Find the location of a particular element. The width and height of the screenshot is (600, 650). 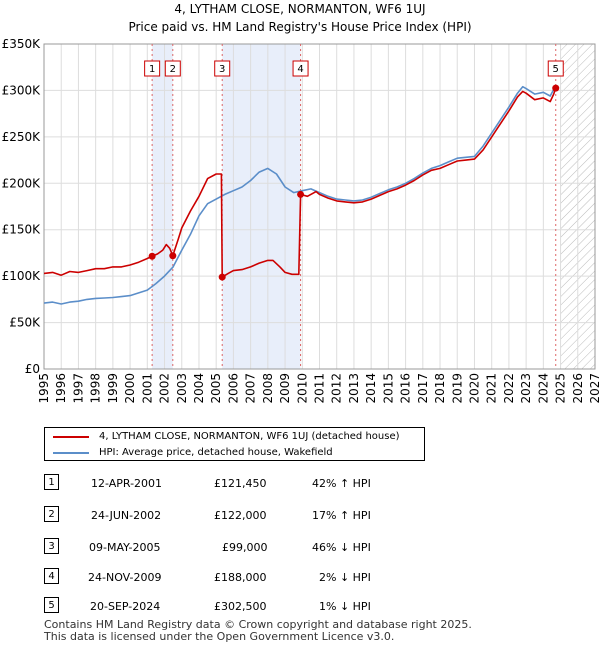

x-tick-label: 2002 is located at coordinates (165, 388).